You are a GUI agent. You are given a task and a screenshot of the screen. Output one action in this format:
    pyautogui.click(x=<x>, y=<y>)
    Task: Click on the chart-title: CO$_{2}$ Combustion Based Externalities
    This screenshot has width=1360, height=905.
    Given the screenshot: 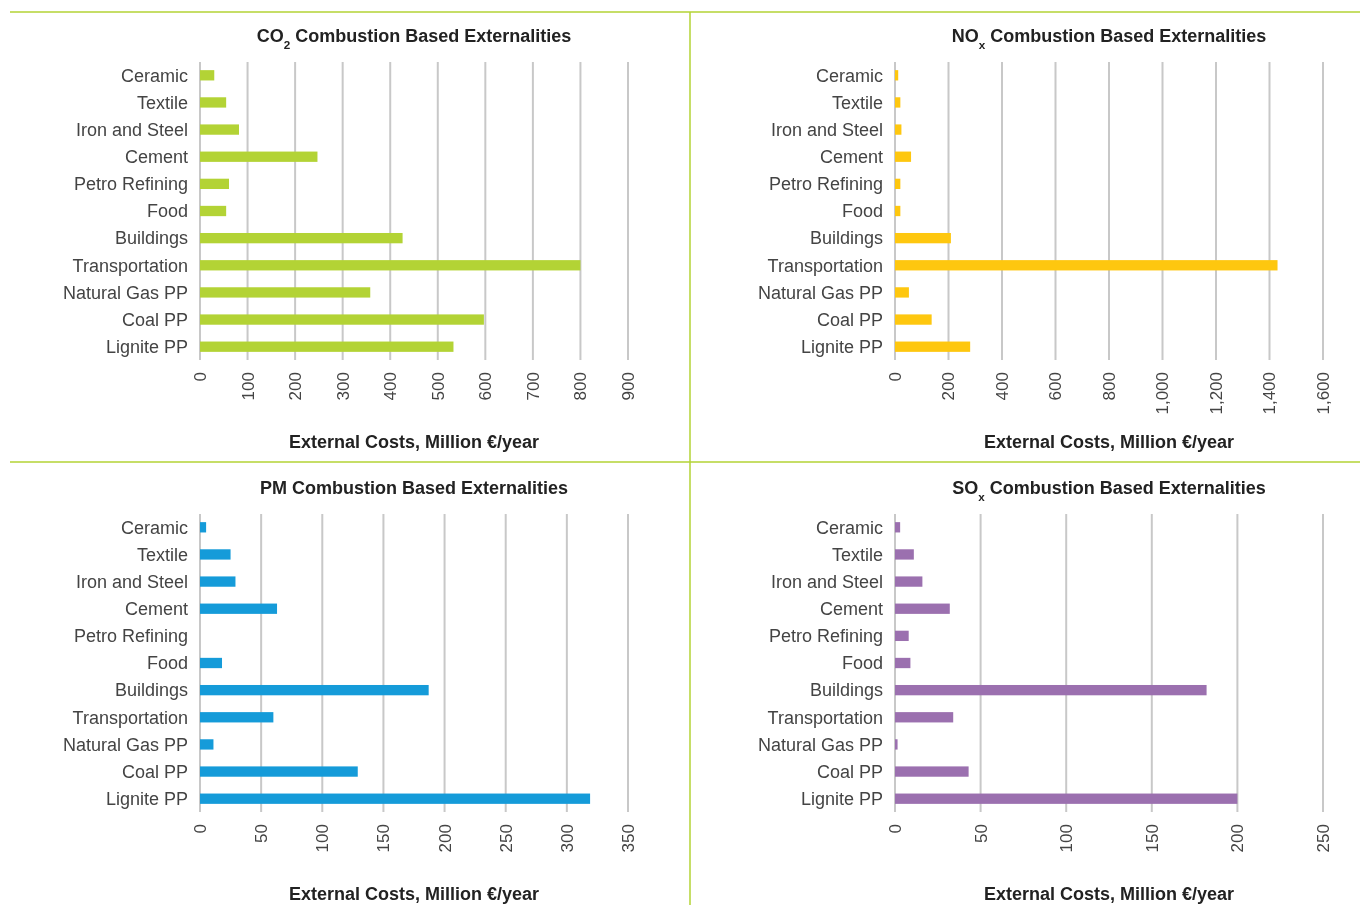 What is the action you would take?
    pyautogui.click(x=414, y=38)
    